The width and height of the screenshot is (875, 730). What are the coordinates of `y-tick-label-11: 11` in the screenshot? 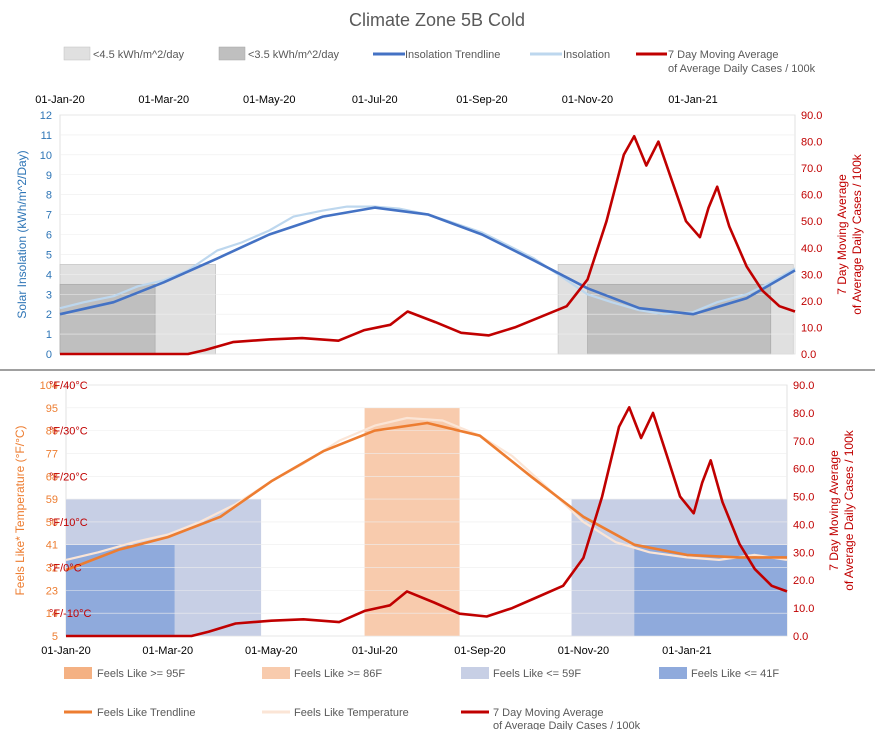 It's located at (46, 136).